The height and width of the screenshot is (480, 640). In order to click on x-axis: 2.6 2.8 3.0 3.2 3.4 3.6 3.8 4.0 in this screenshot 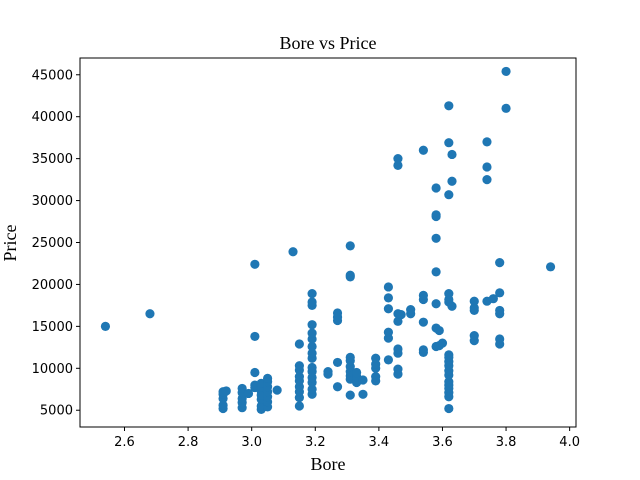, I will do `click(347, 438)`.